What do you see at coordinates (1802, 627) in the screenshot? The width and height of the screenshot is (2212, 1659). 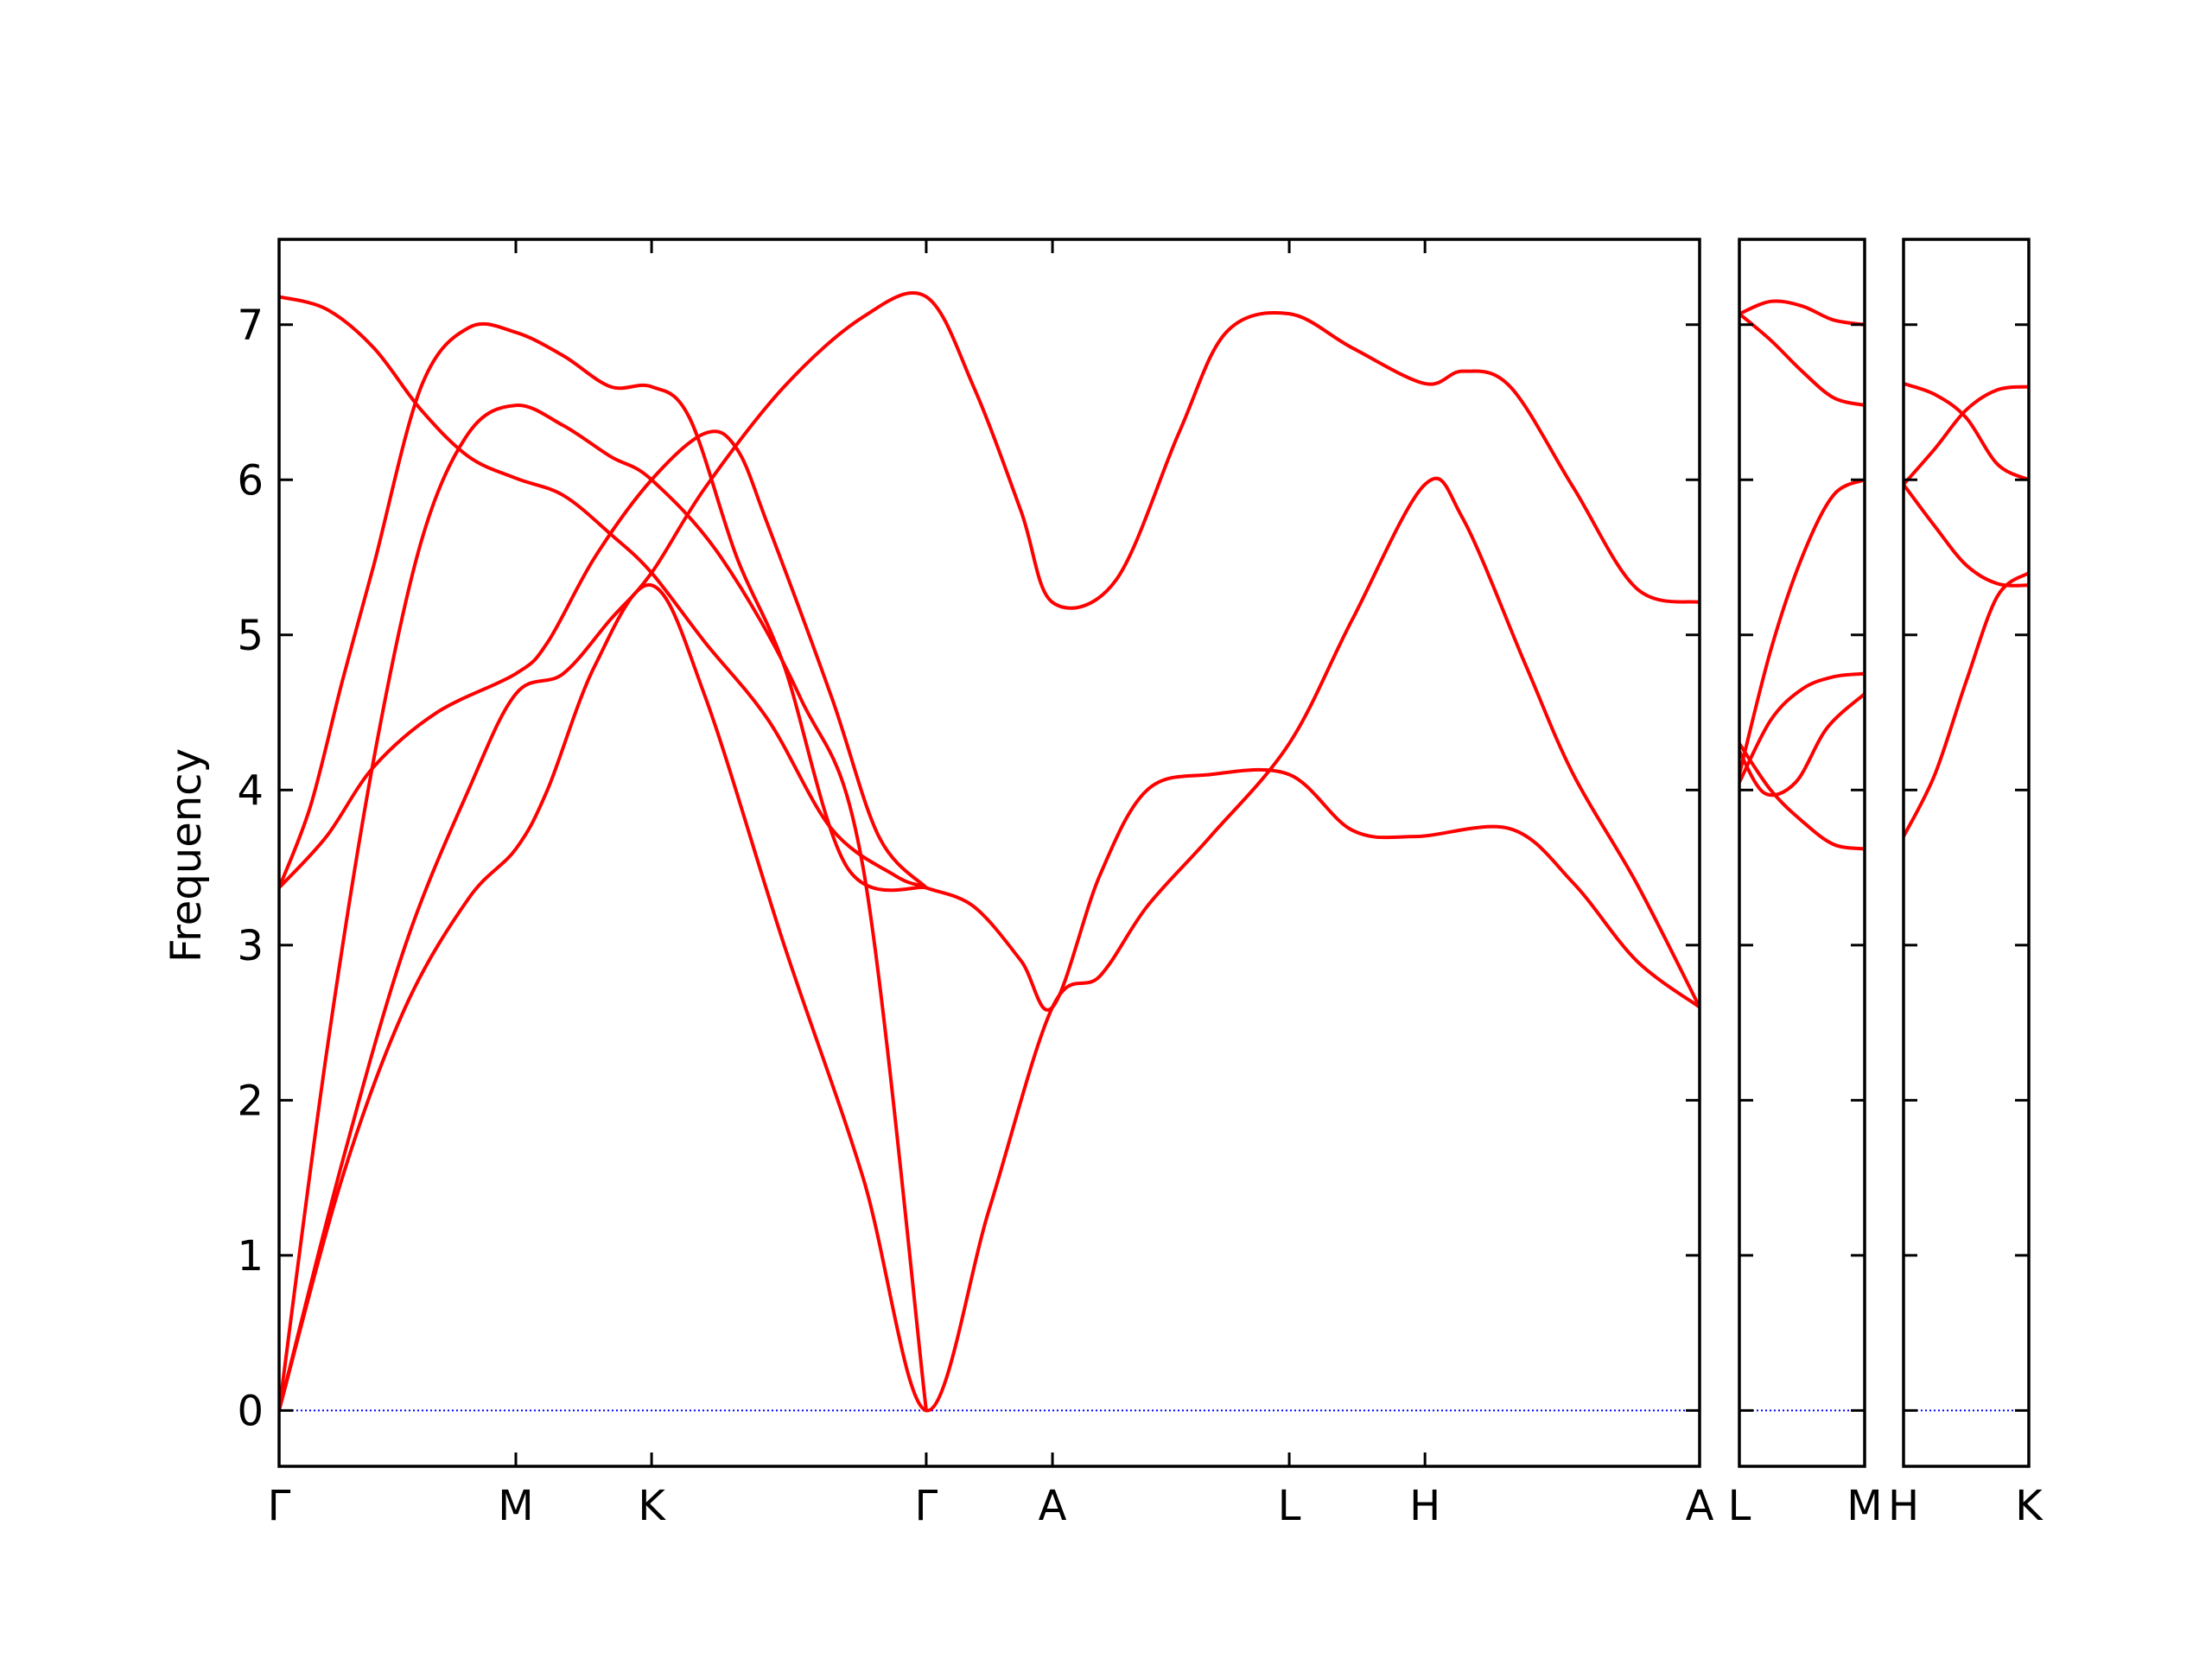 I see `band-c3` at bounding box center [1802, 627].